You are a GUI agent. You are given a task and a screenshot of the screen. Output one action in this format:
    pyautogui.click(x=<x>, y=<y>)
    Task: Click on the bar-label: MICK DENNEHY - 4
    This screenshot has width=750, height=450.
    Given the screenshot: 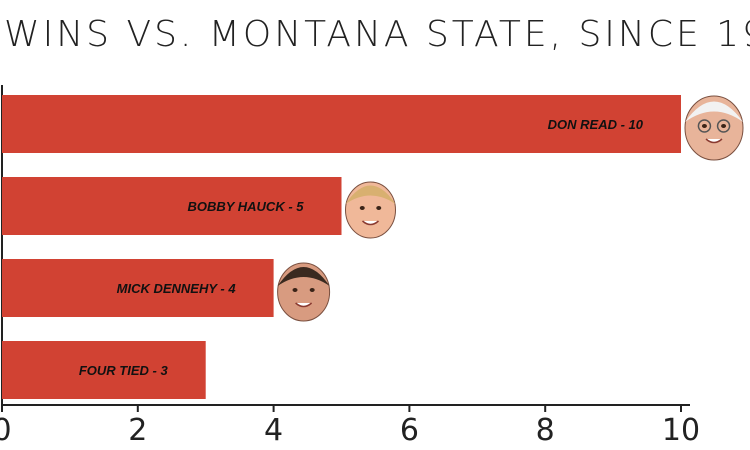 What is the action you would take?
    pyautogui.click(x=177, y=288)
    